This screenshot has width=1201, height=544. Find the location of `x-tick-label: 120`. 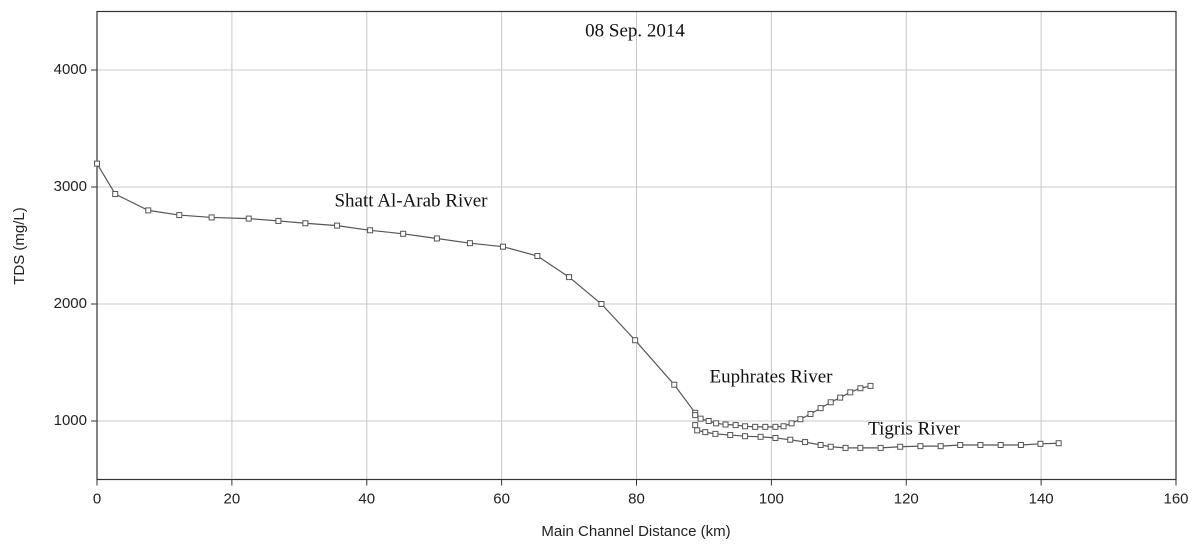

x-tick-label: 120 is located at coordinates (906, 498).